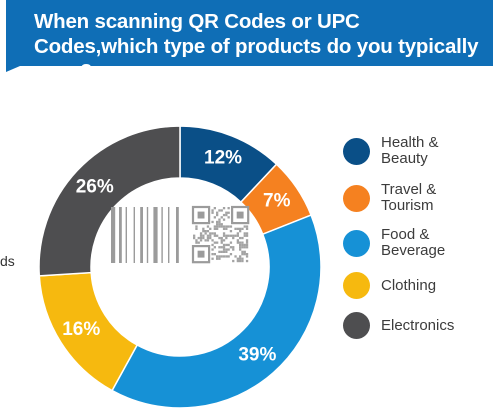 The height and width of the screenshot is (417, 493). Describe the element at coordinates (81, 329) in the screenshot. I see `slice-label-clothing: 16%` at that location.